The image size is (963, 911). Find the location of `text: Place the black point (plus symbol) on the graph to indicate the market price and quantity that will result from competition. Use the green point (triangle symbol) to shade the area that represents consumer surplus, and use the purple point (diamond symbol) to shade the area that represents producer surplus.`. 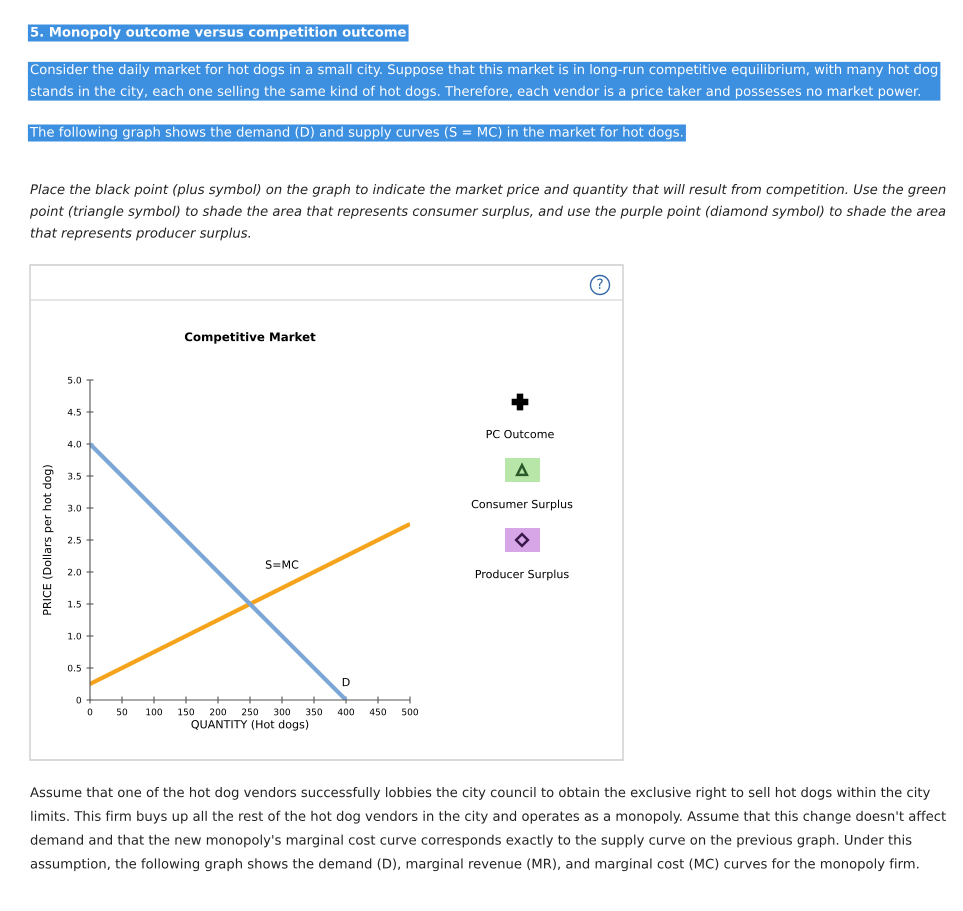

text: Place the black point (plus symbol) on the graph to indicate the market price and quantity that will result from competition. Use the green point (triangle symbol) to shade the area that represents consumer surplus, and use the purple point (diamond symbol) to shade the area that represents producer surplus. is located at coordinates (488, 212).